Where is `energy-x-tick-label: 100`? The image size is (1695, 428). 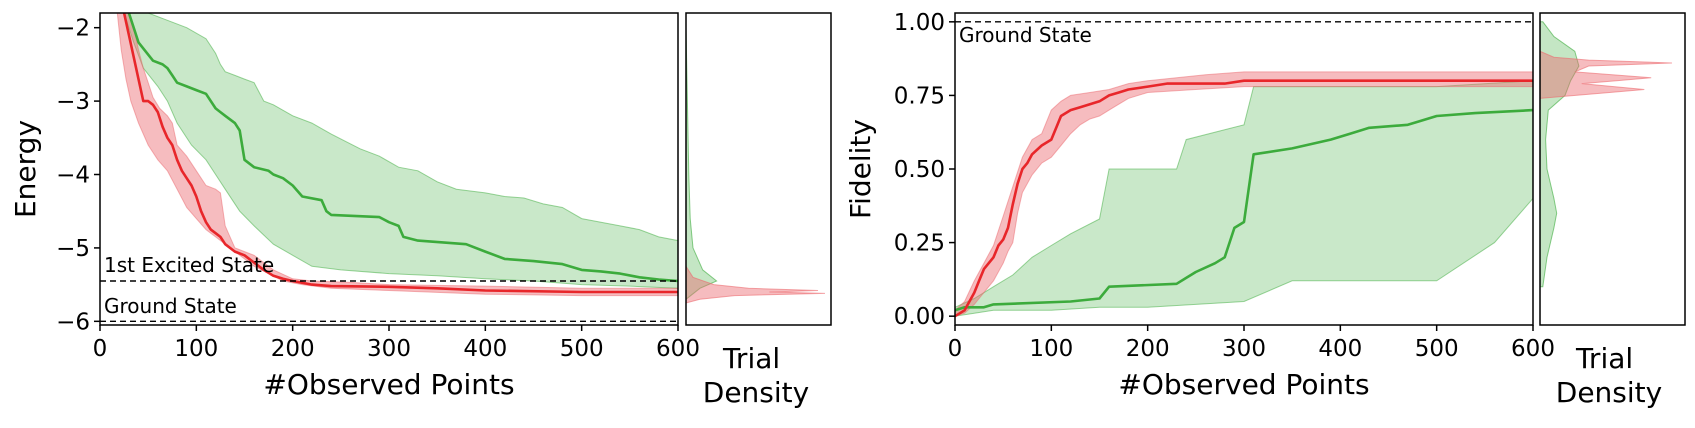 energy-x-tick-label: 100 is located at coordinates (196, 349).